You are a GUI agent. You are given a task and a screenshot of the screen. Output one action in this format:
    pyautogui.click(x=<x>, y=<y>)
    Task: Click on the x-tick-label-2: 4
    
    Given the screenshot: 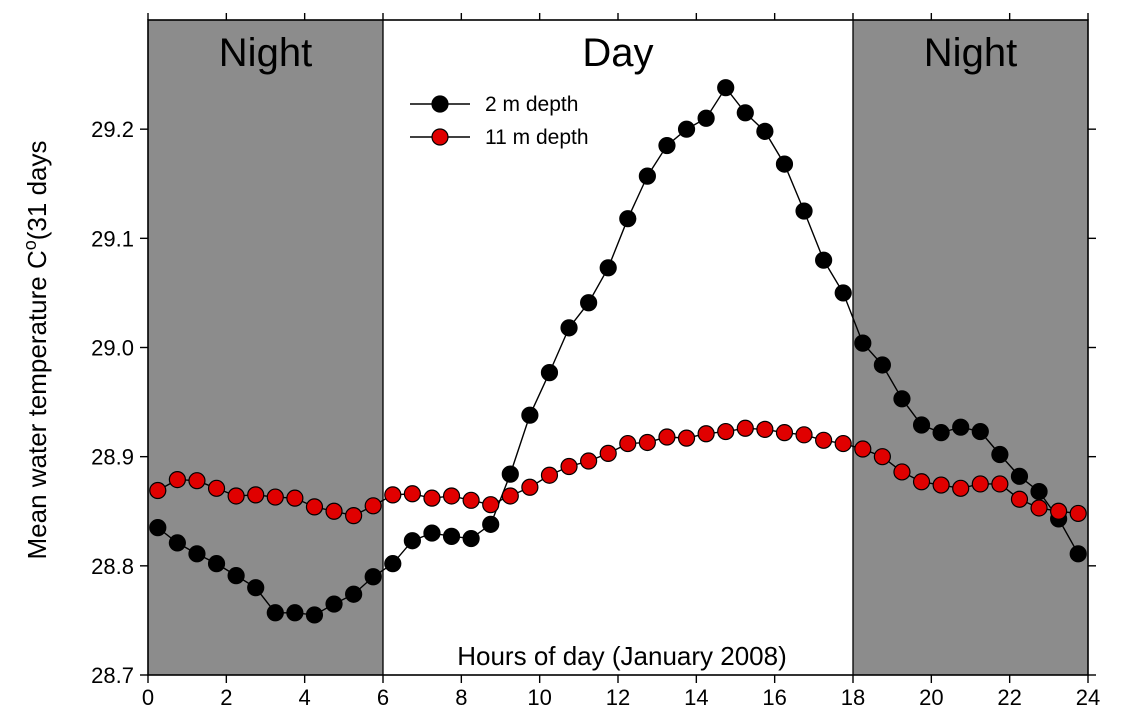 What is the action you would take?
    pyautogui.click(x=305, y=697)
    